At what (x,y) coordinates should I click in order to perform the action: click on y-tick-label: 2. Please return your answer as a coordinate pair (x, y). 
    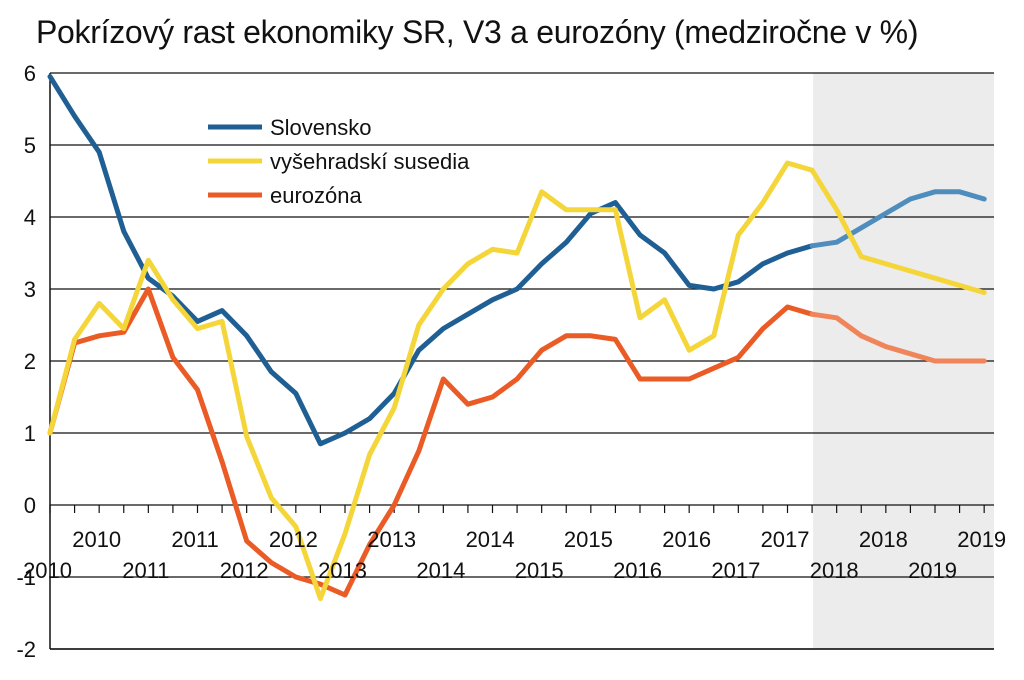
    Looking at the image, I should click on (30, 361).